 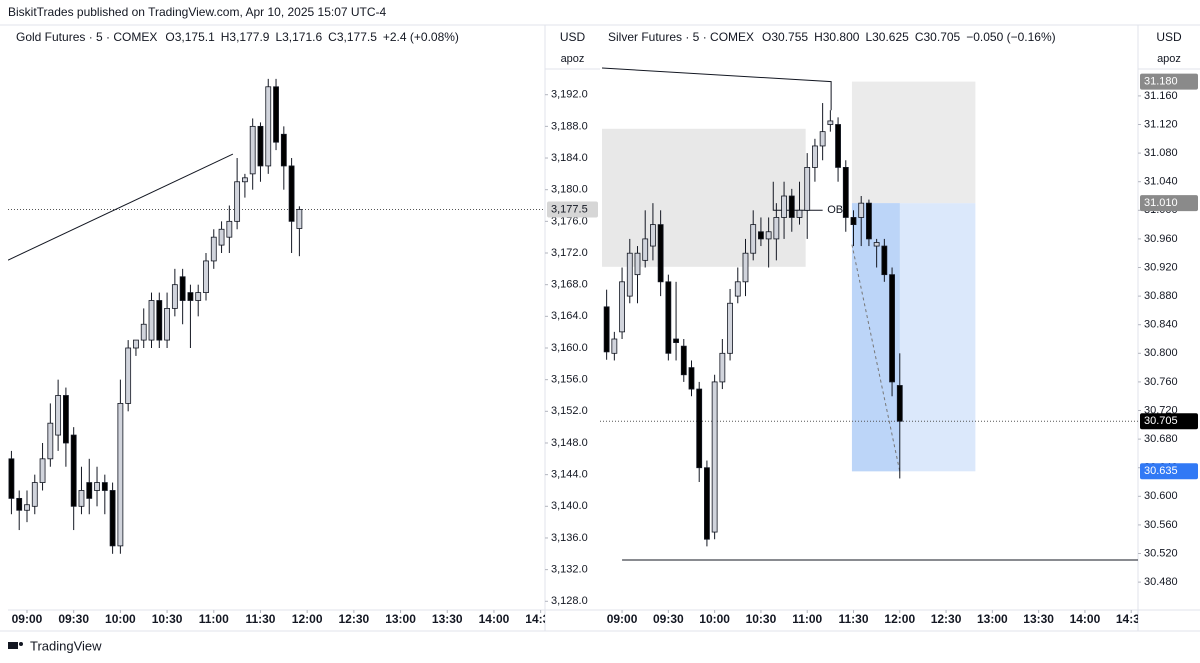 What do you see at coordinates (569, 506) in the screenshot?
I see `y-tick-label: 3,140.0` at bounding box center [569, 506].